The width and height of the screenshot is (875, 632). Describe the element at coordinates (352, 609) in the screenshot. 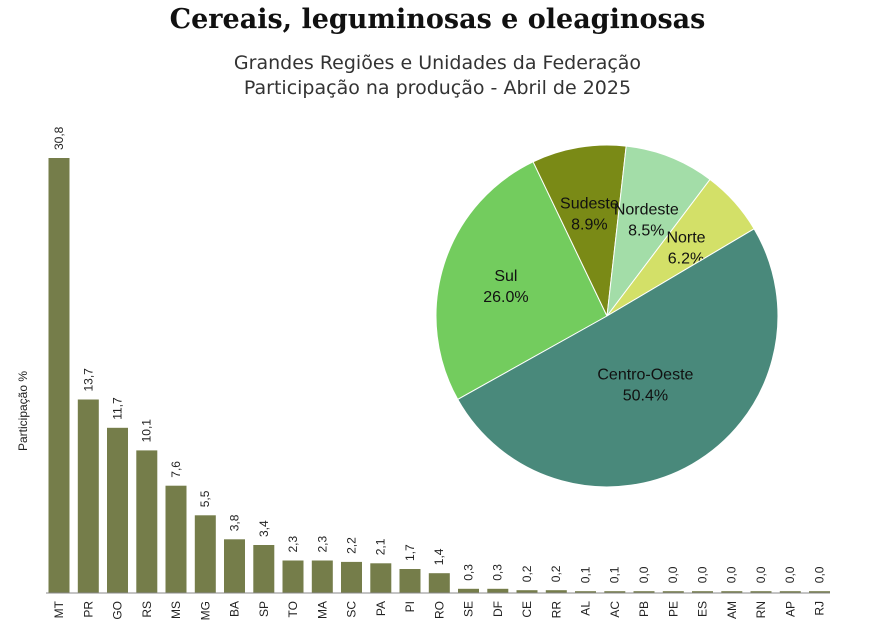

I see `x-tick-label: SC` at that location.